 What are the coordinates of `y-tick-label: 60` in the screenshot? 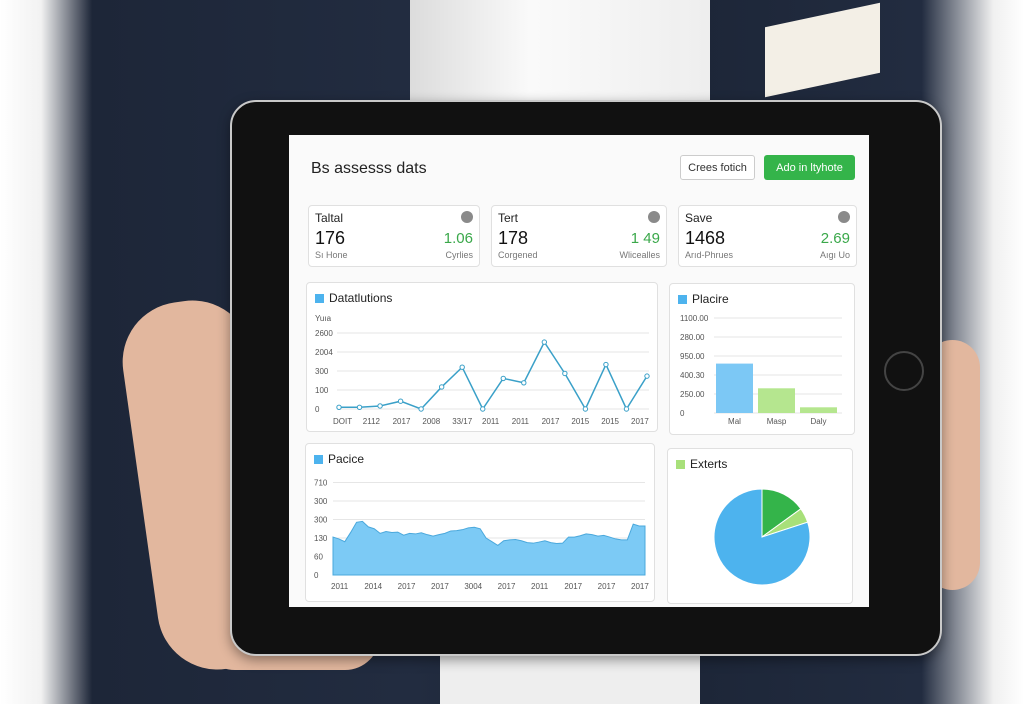 It's located at (318, 557).